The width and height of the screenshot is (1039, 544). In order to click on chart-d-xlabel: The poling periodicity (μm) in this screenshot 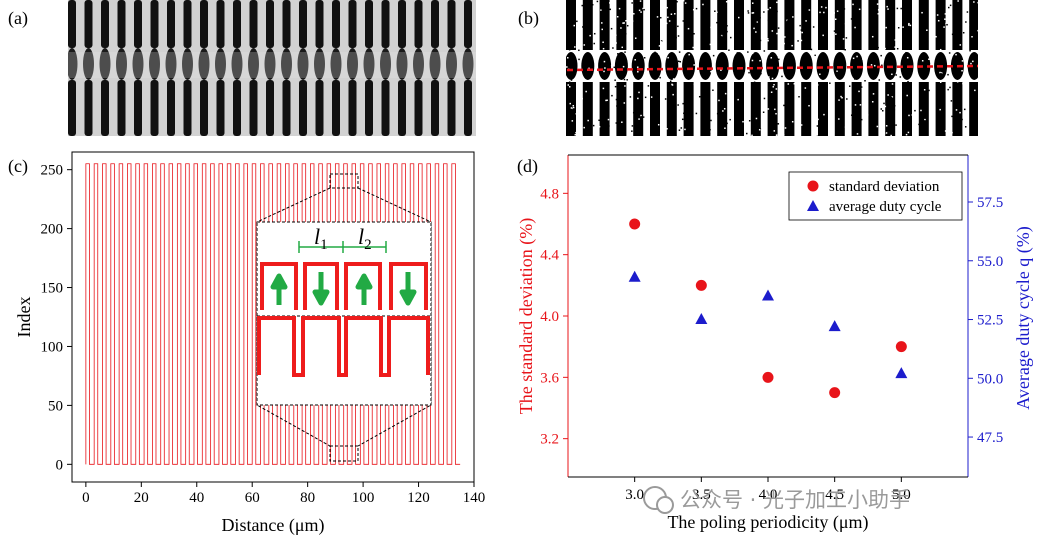, I will do `click(767, 522)`.